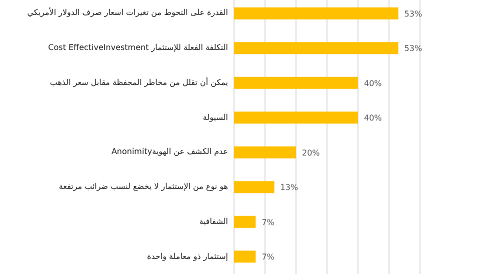  Describe the element at coordinates (215, 117) in the screenshot. I see `y-tick-label: السيولة` at that location.